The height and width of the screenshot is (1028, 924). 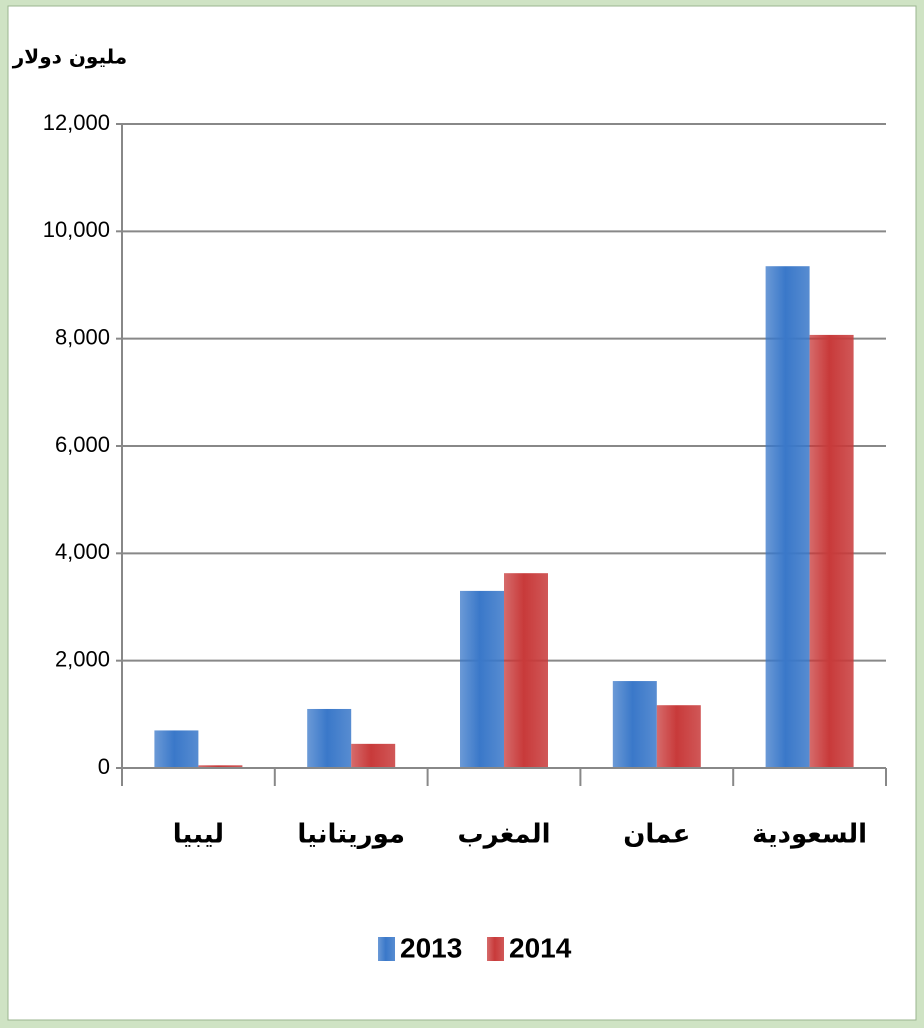 What do you see at coordinates (69, 57) in the screenshot?
I see `y-axis-label: مليون دولار` at bounding box center [69, 57].